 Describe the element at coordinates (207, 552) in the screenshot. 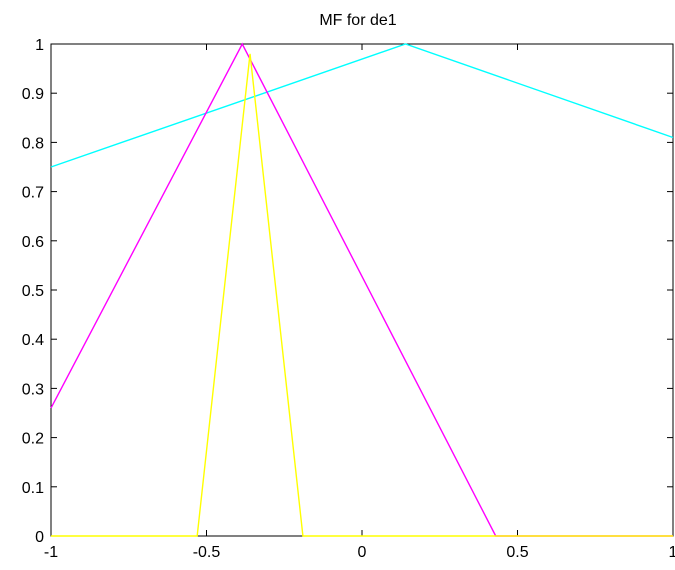

I see `x-tick-label: -0.5` at that location.